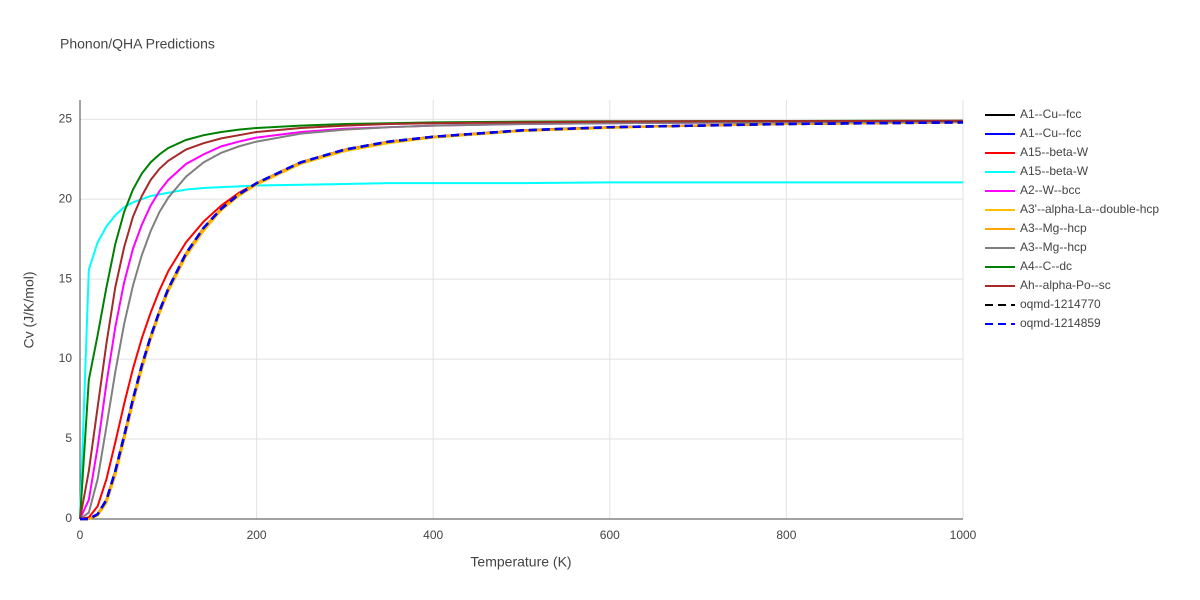 The image size is (1200, 600). I want to click on y-tick-label: 25, so click(66, 118).